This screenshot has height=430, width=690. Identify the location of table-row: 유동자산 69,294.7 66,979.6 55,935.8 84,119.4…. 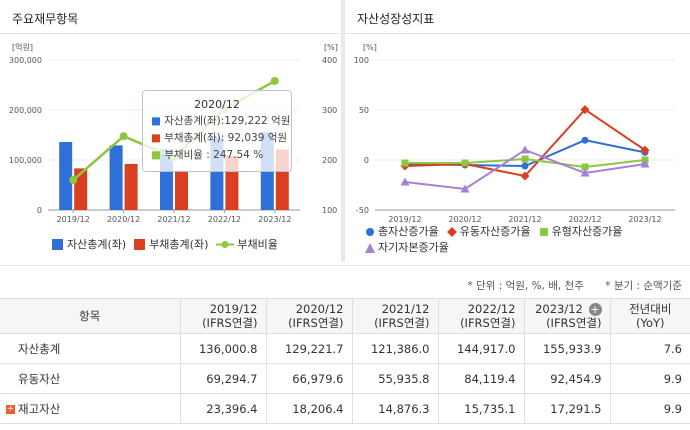
(345, 378).